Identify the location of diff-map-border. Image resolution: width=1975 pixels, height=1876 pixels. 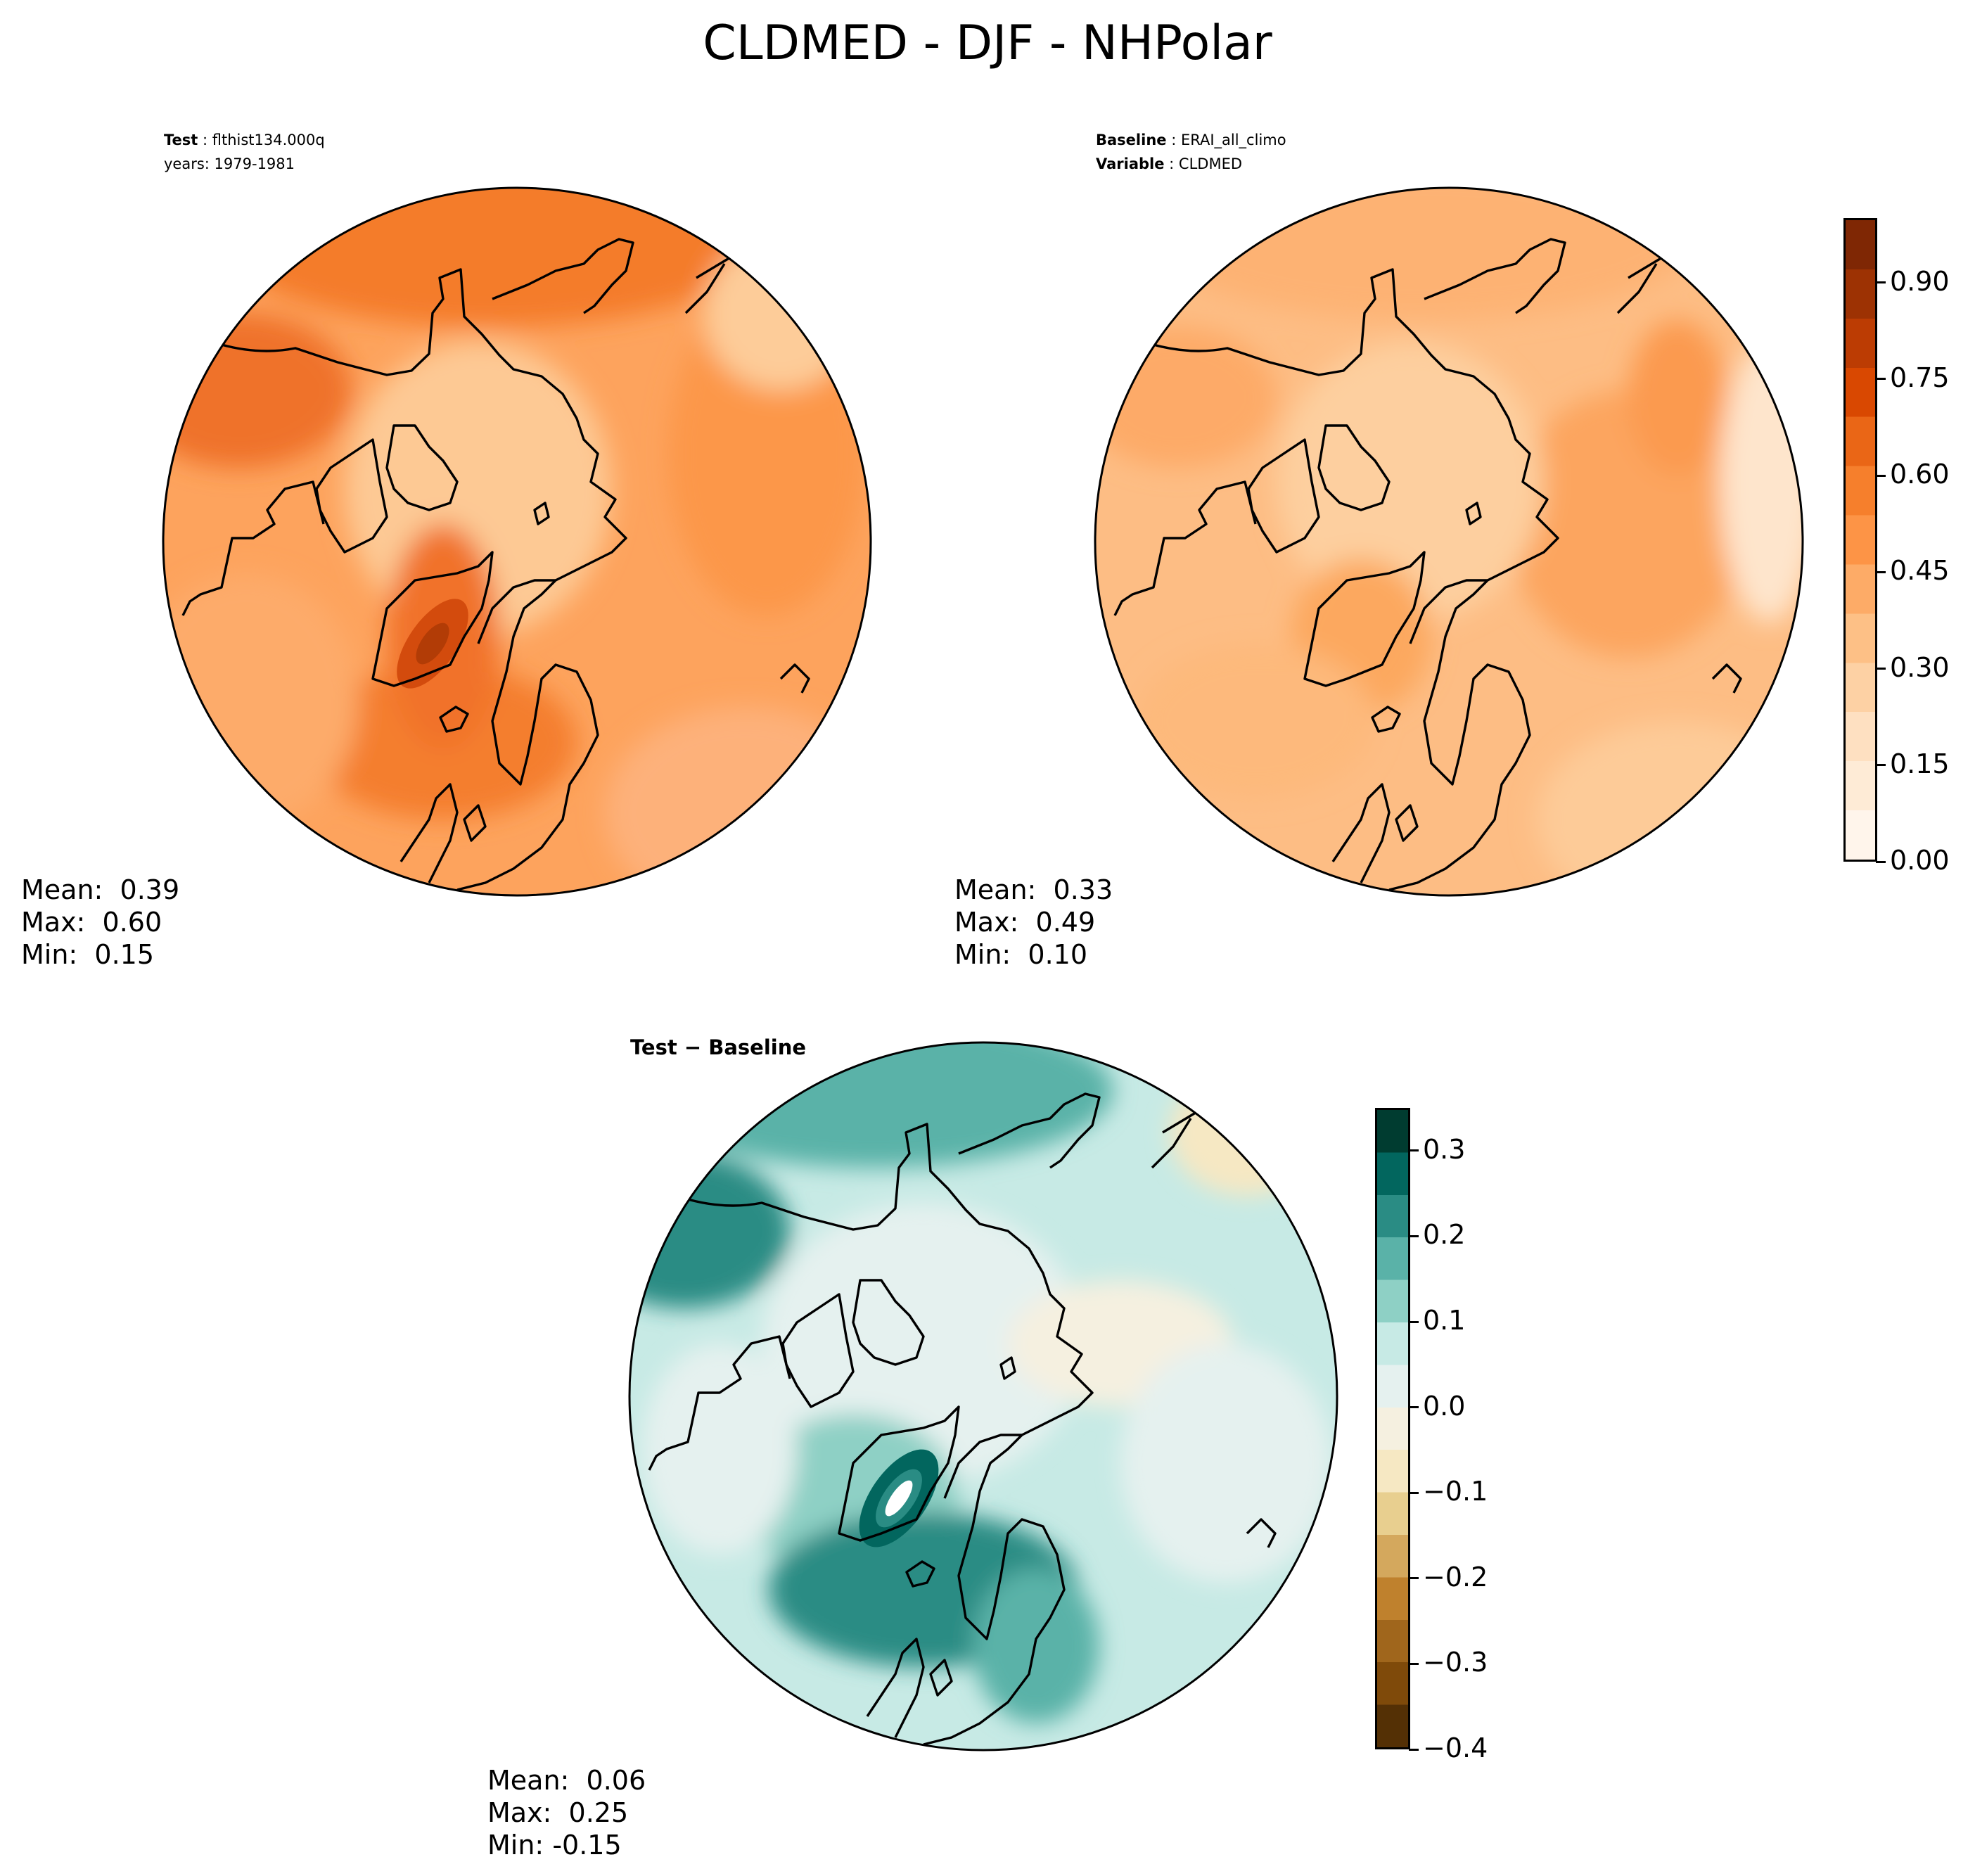
(983, 1396).